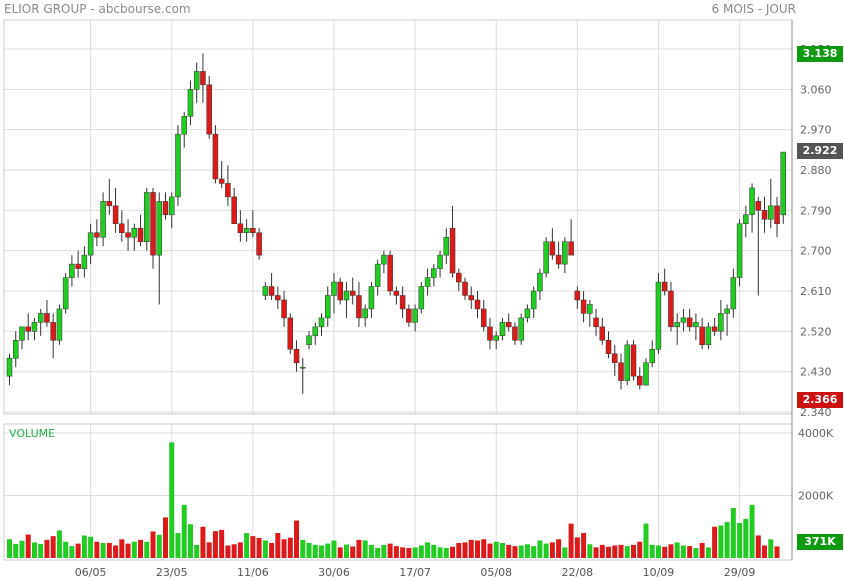  Describe the element at coordinates (415, 572) in the screenshot. I see `date-tick-label: 17/07` at that location.